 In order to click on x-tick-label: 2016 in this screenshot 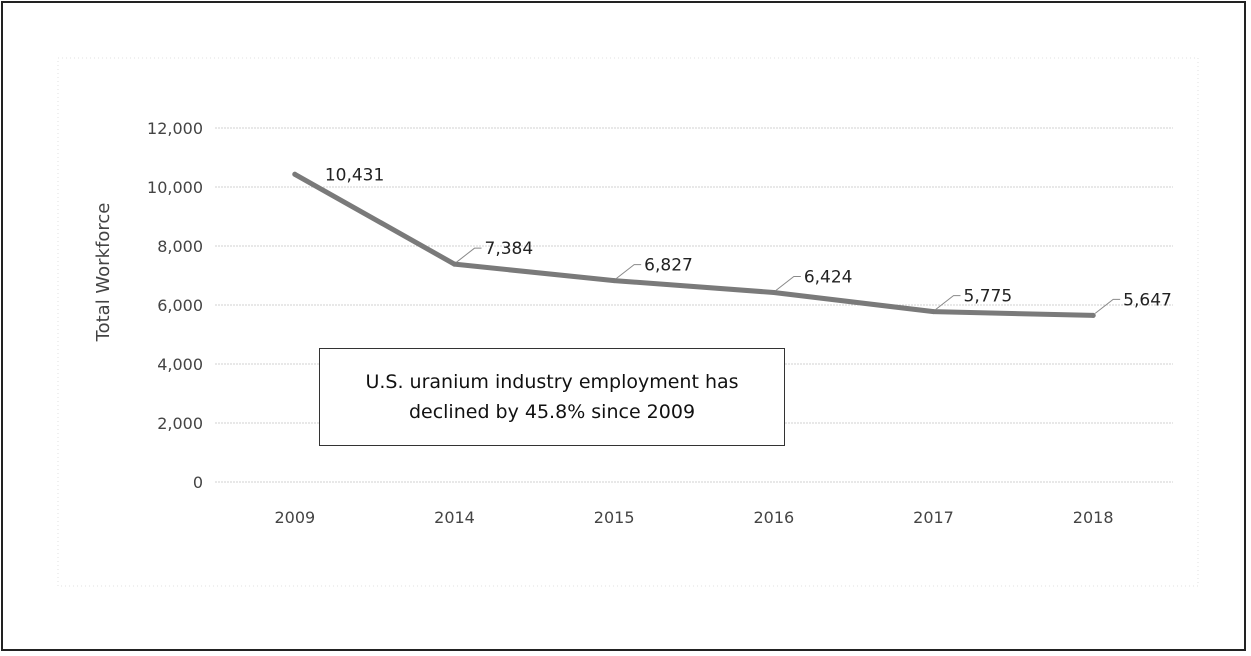, I will do `click(773, 517)`.